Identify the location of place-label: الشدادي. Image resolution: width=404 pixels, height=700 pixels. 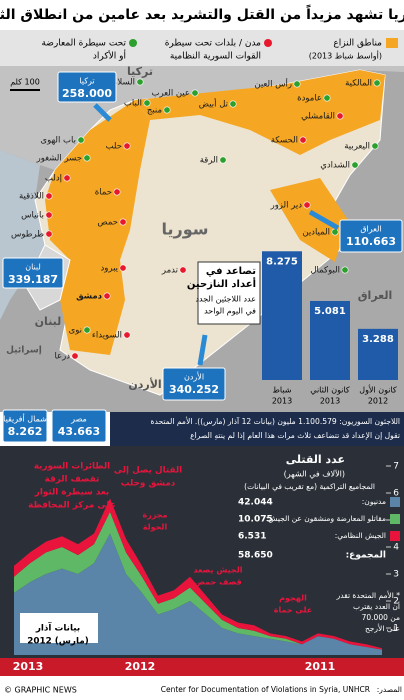
(335, 166).